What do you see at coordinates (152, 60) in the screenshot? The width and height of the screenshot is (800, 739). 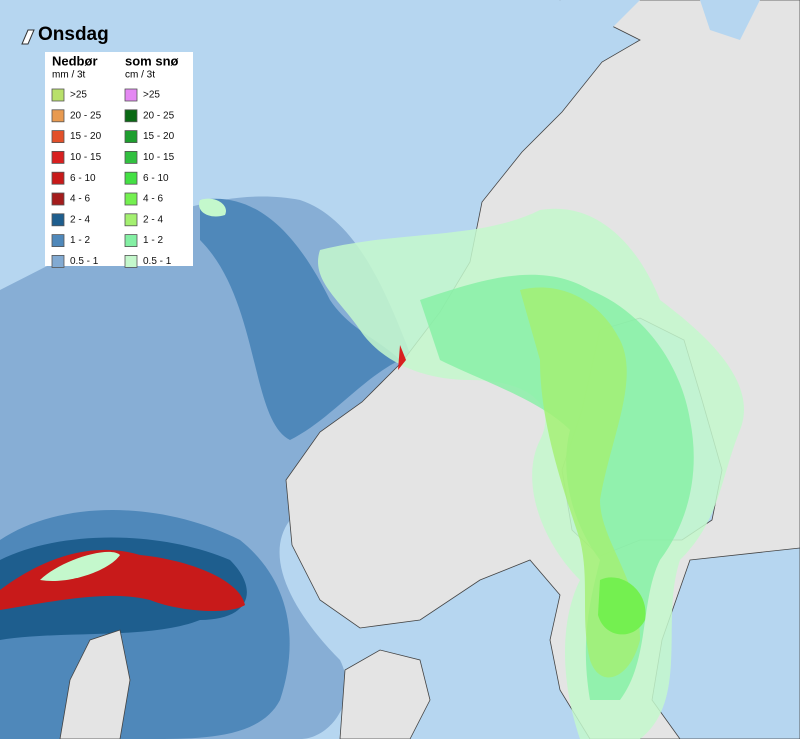 I see `legend-heading: som snø` at bounding box center [152, 60].